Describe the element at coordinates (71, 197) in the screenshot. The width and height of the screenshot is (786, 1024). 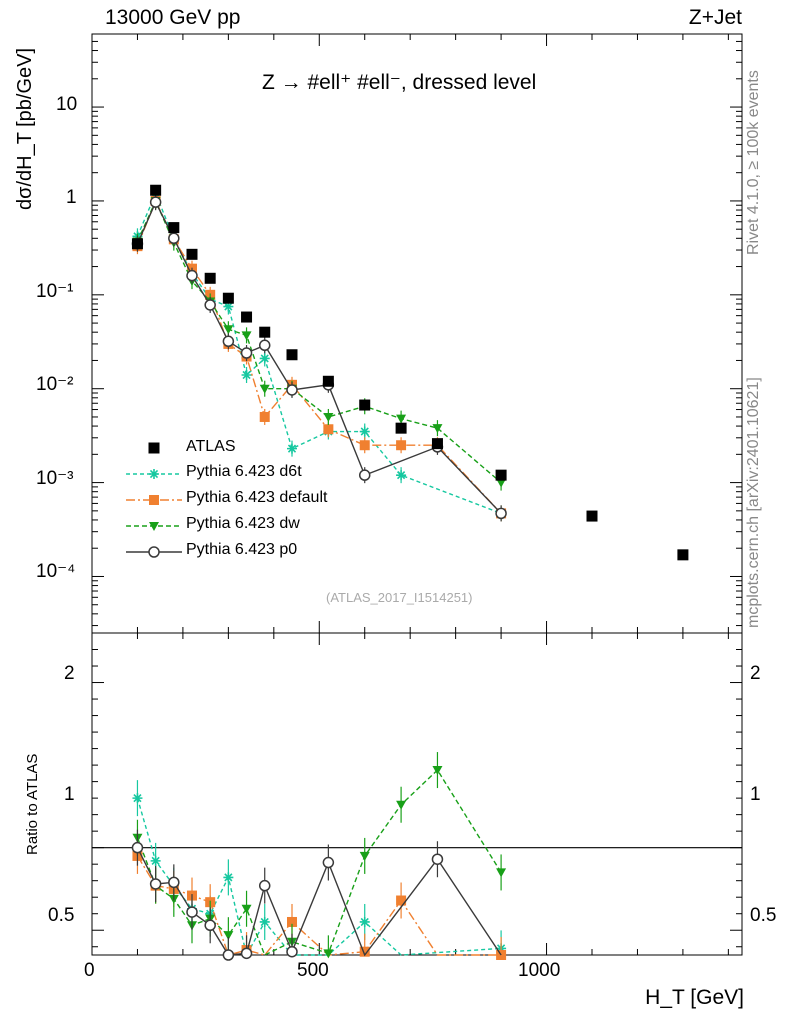
I see `y-tick-label-1: 1` at that location.